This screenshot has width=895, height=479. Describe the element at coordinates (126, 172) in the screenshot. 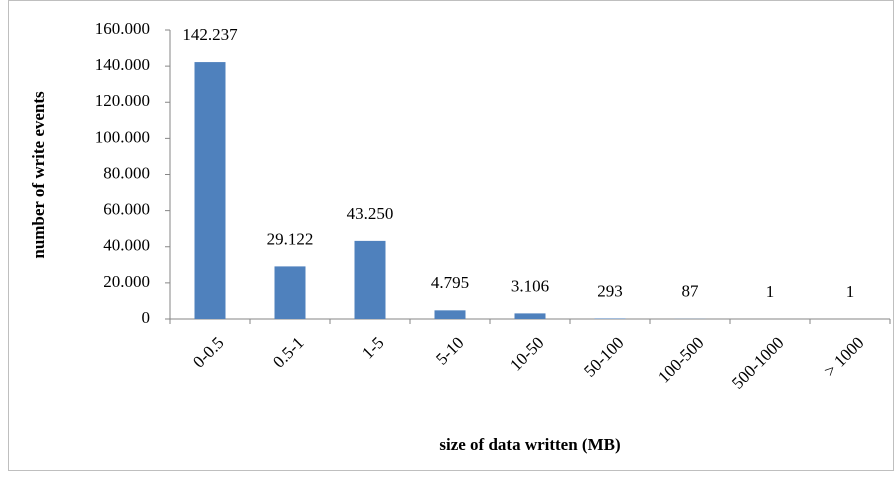

I see `y-tick-label: 80.000` at that location.